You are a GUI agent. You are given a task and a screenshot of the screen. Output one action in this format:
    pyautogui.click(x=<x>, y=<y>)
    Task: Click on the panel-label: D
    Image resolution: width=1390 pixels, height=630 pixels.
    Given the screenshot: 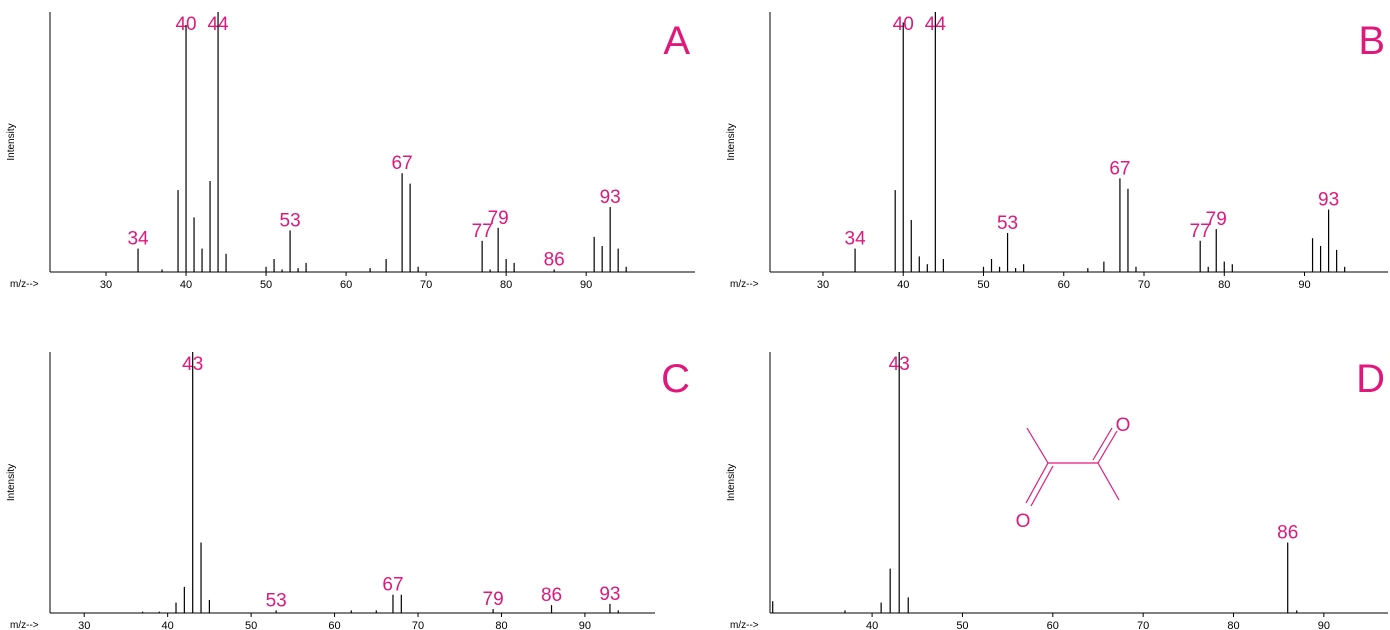 What is the action you would take?
    pyautogui.click(x=1370, y=379)
    